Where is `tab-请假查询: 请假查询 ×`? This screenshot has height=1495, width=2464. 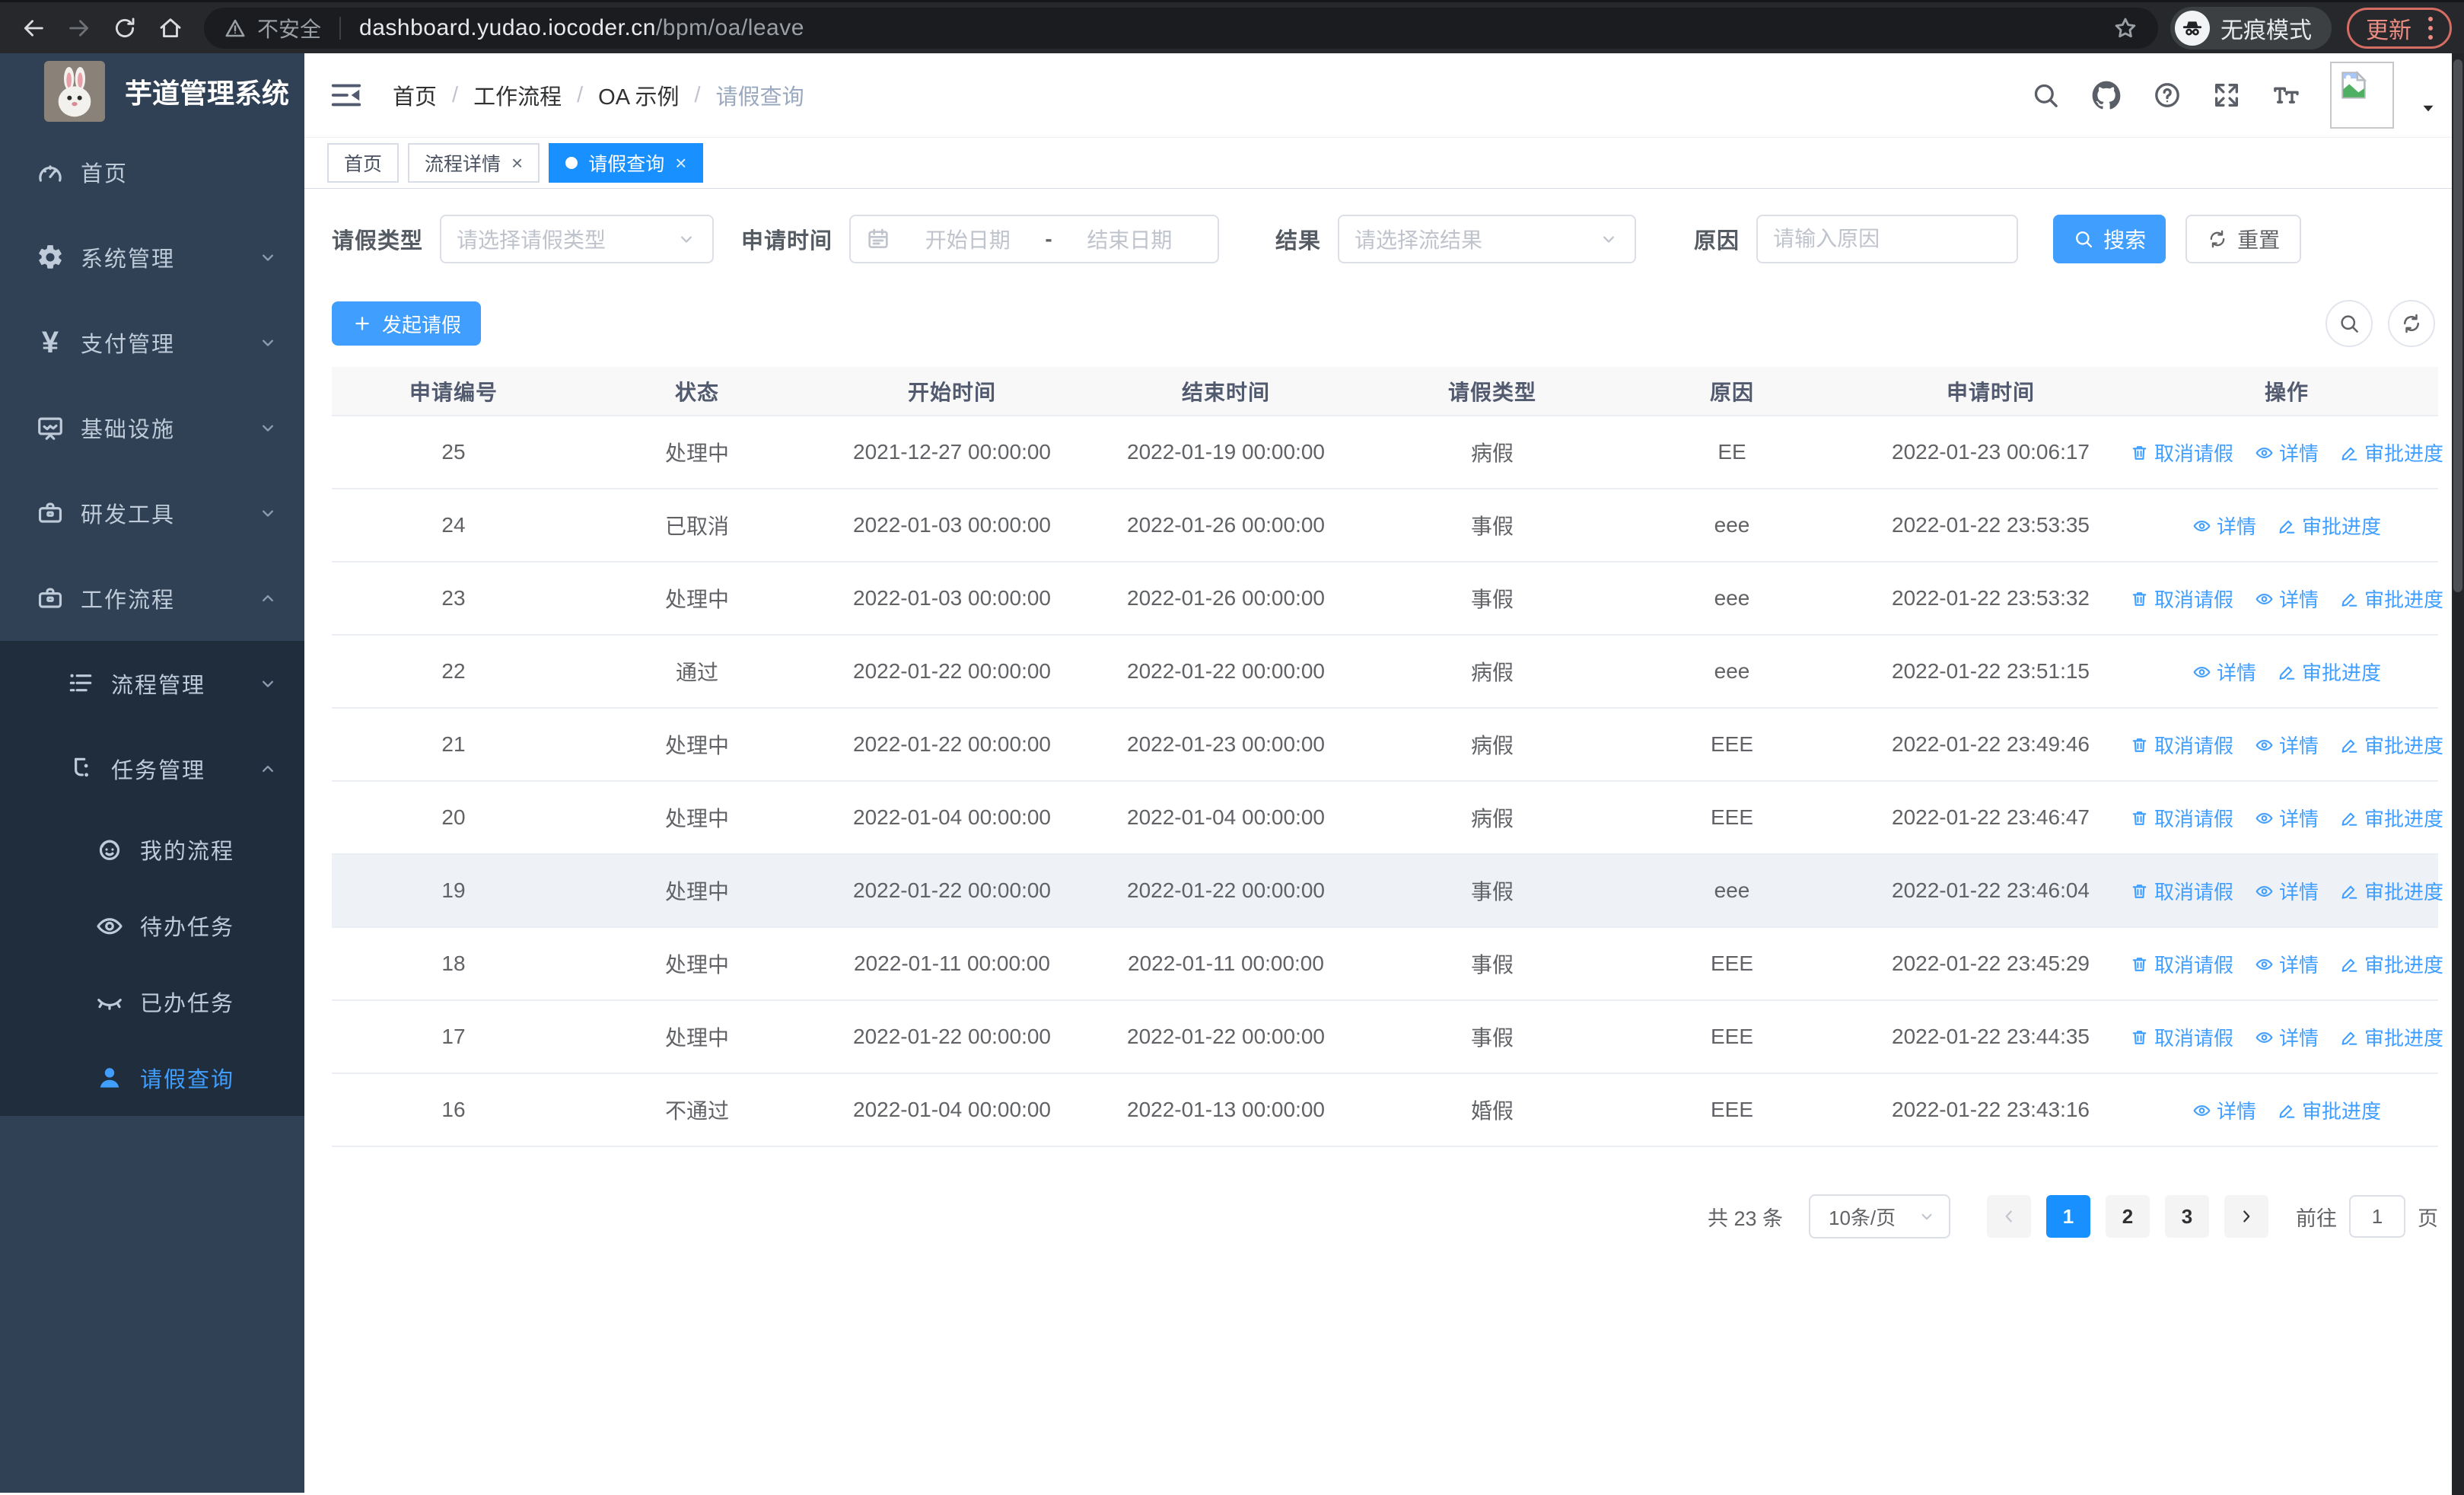 tab-请假查询: 请假查询 × is located at coordinates (626, 163).